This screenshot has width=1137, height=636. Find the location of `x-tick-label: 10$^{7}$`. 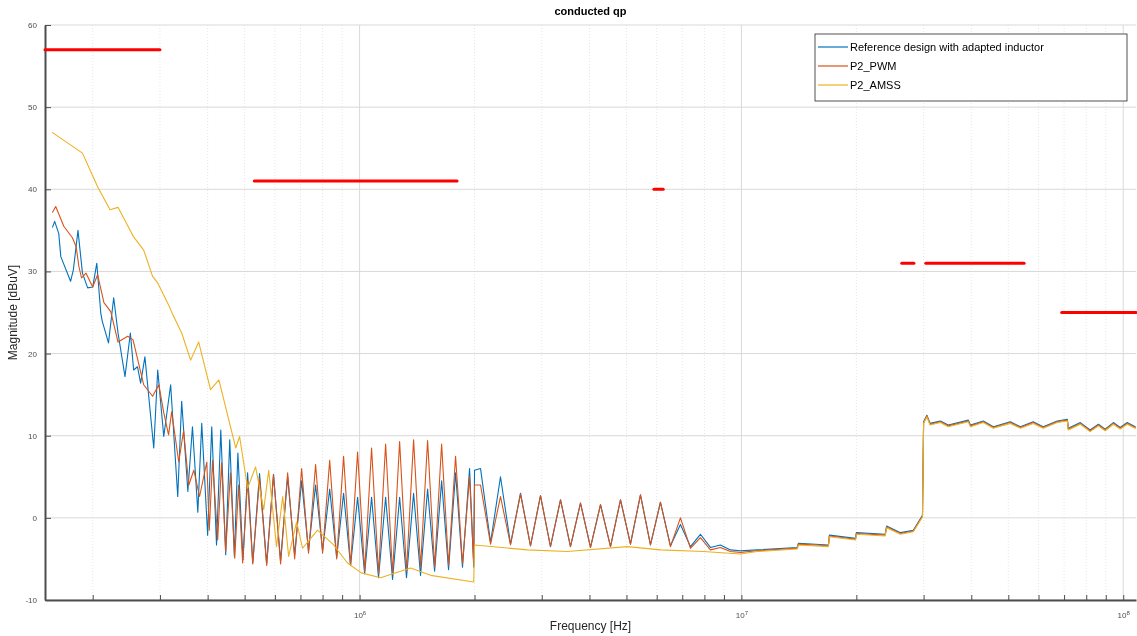

x-tick-label: 10$^{7}$ is located at coordinates (742, 614).